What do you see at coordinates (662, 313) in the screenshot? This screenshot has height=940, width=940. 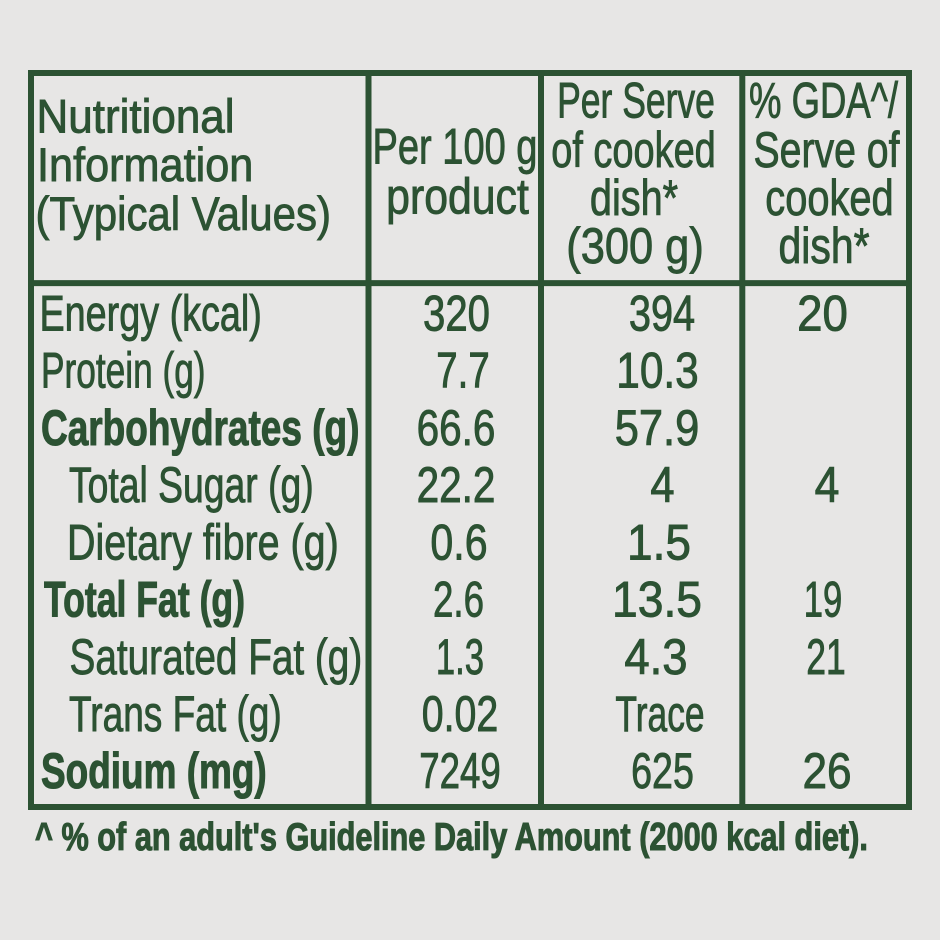 I see `svg-text: 394` at bounding box center [662, 313].